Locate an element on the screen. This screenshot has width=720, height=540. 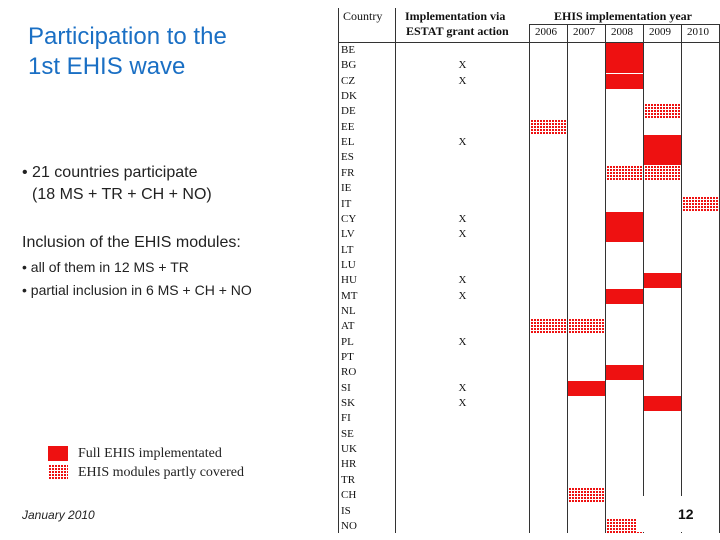
row-country: CH is located at coordinates (349, 495).